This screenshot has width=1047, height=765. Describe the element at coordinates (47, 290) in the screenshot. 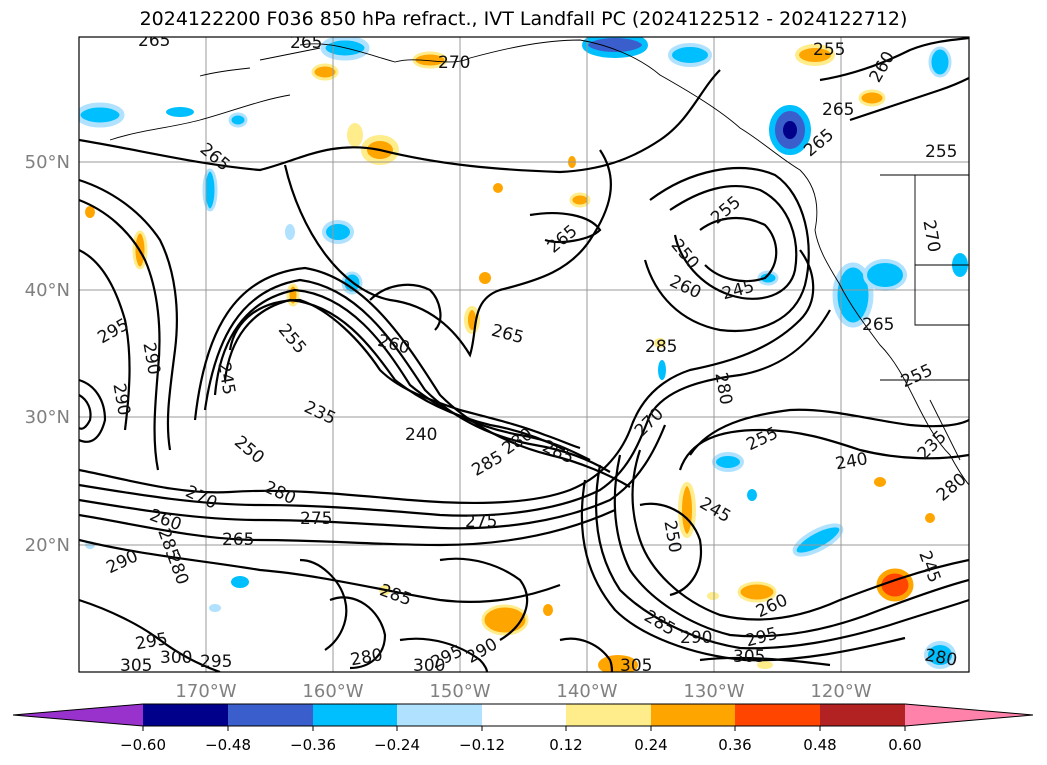

I see `lat-label-40n: 40°N` at that location.